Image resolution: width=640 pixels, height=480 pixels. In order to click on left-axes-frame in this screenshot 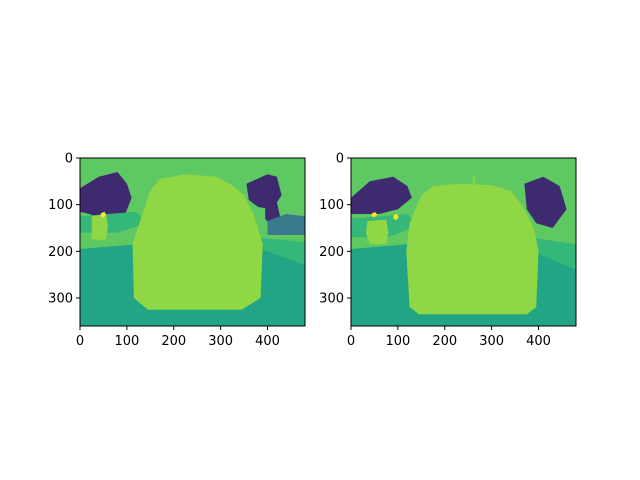, I will do `click(192, 242)`.